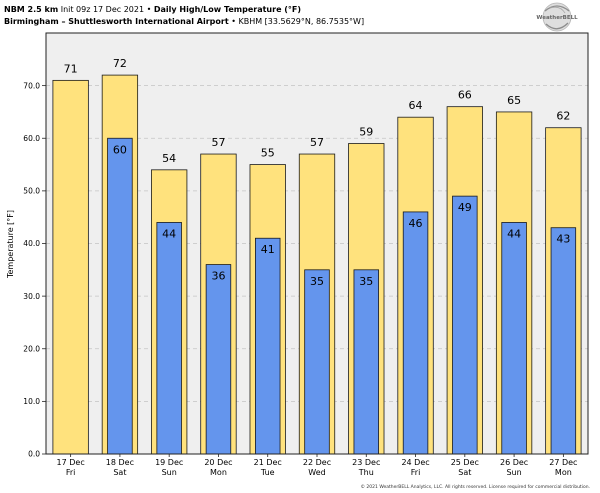  What do you see at coordinates (416, 105) in the screenshot?
I see `high-temperature-label: 64` at bounding box center [416, 105].